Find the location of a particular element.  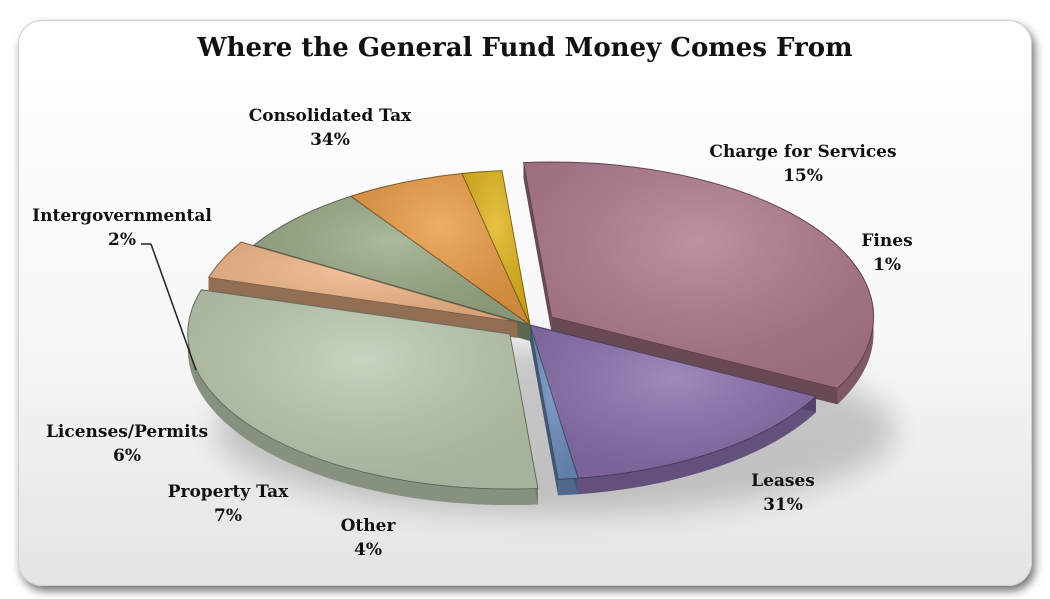

label-consolidated-tax: Consolidated Tax 34% is located at coordinates (330, 128).